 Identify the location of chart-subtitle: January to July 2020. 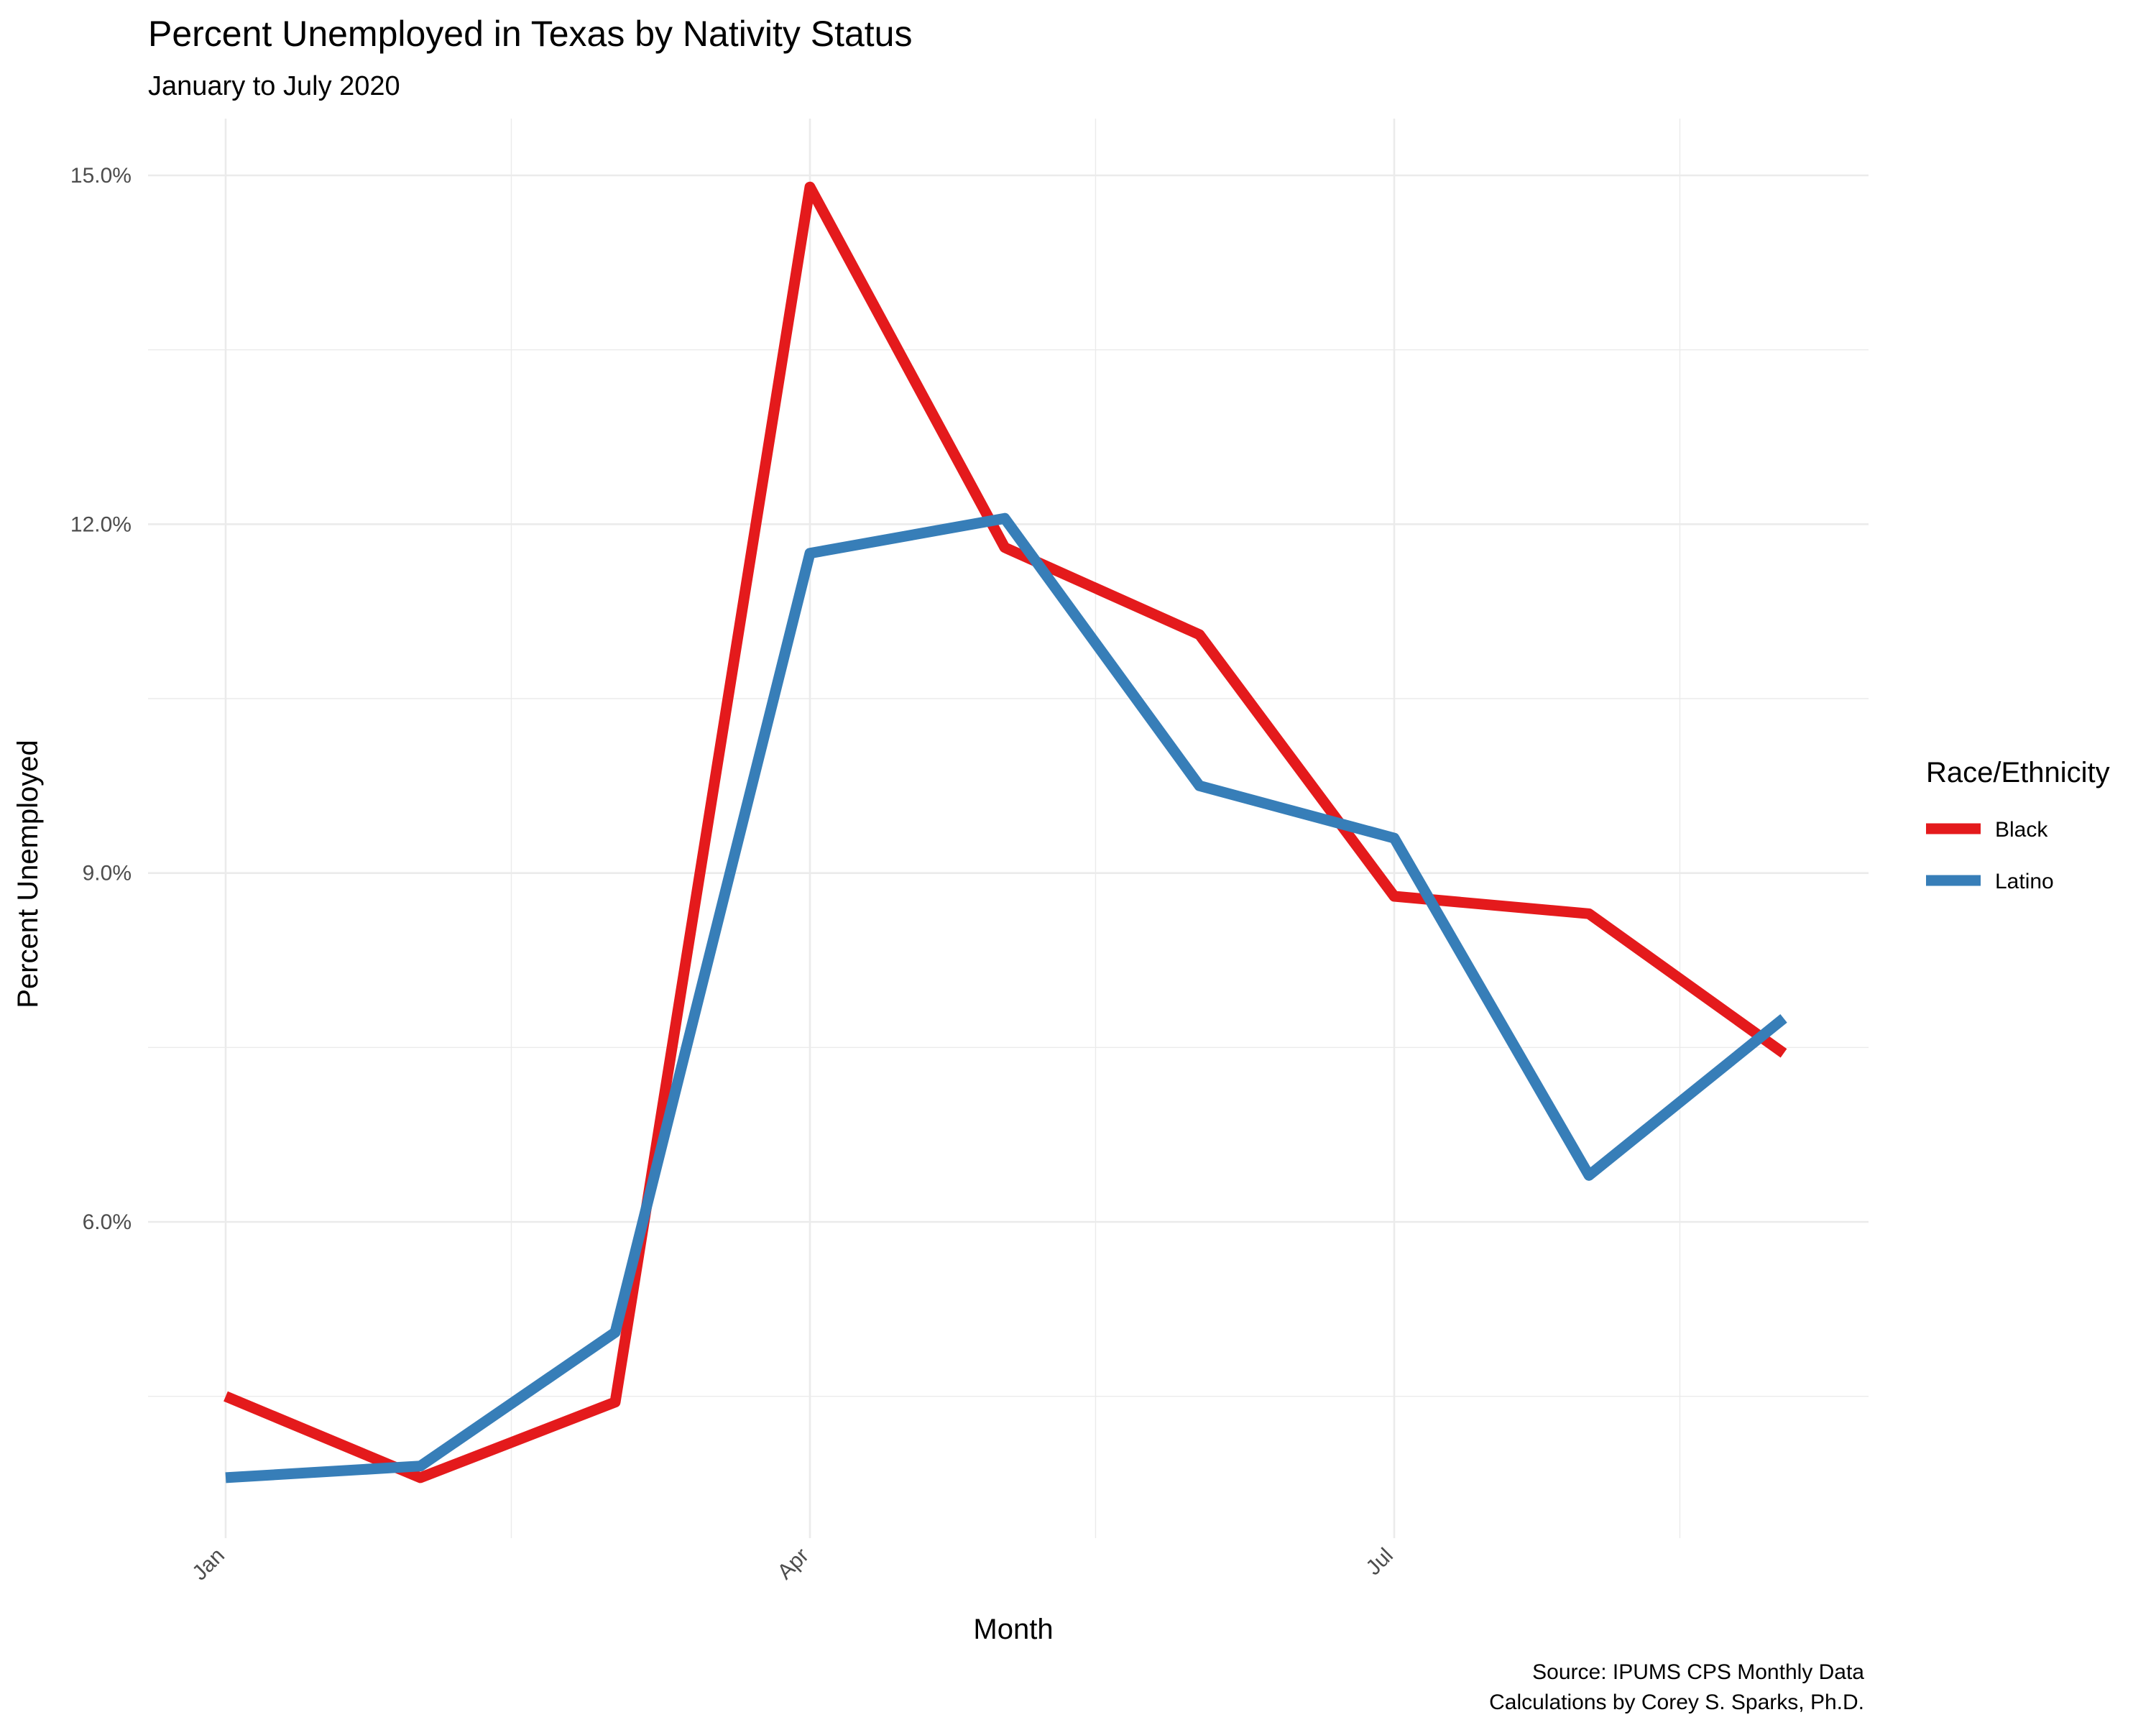
(274, 86).